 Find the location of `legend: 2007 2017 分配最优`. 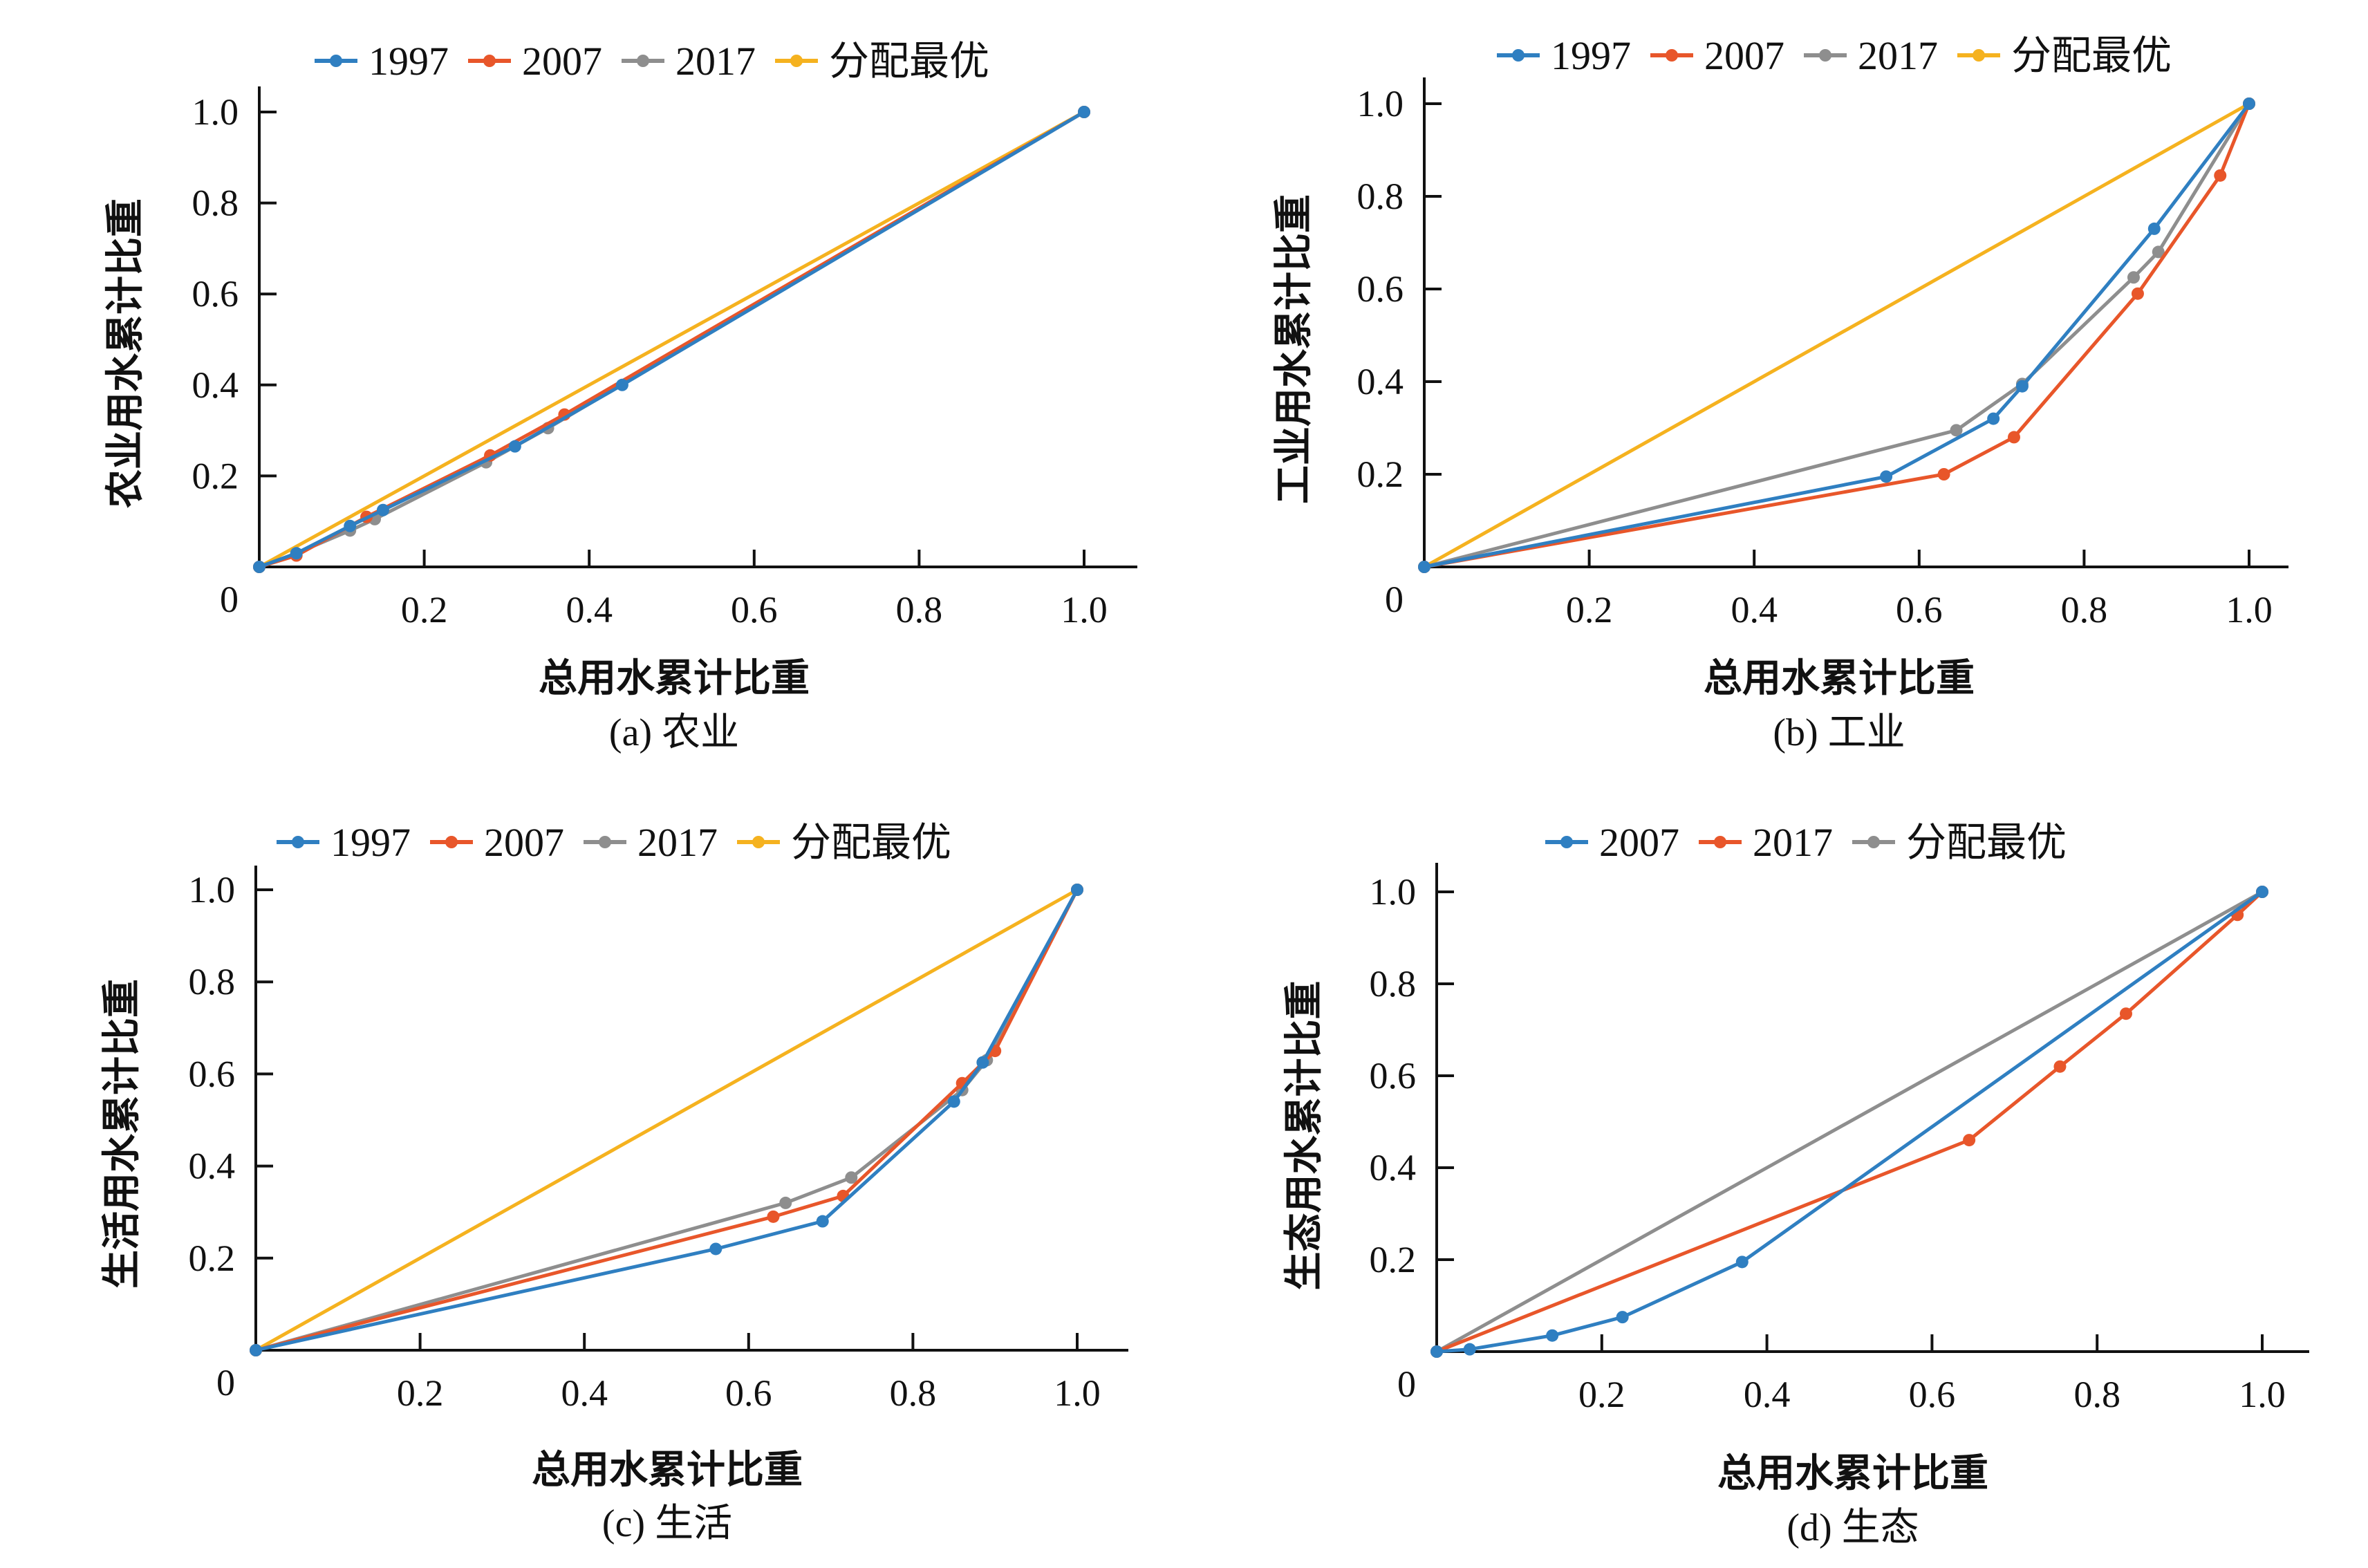

legend: 2007 2017 分配最优 is located at coordinates (1806, 842).